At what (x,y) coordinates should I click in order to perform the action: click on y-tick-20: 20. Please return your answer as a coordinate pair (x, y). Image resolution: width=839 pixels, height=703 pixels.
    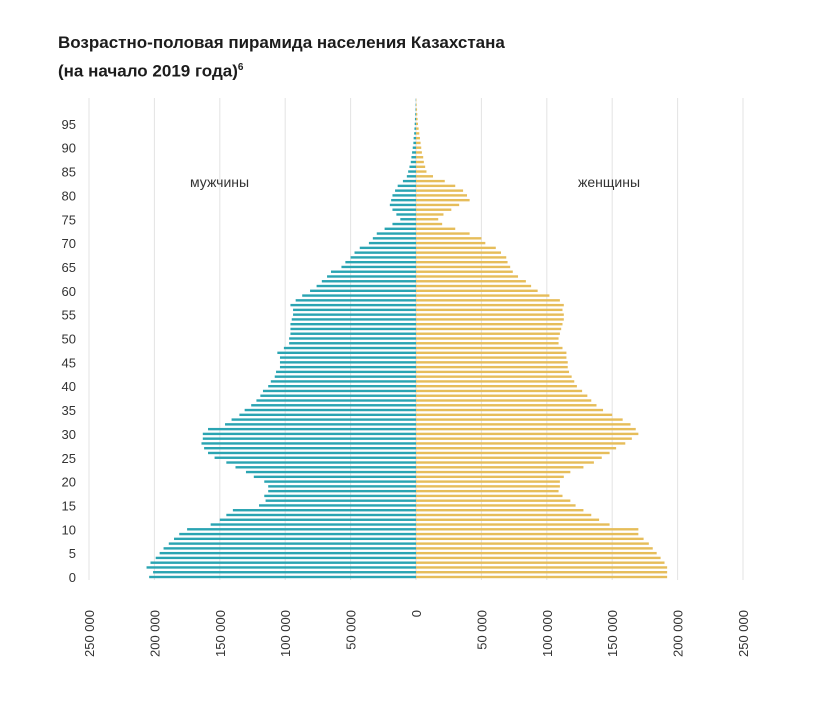
    Looking at the image, I should click on (69, 482).